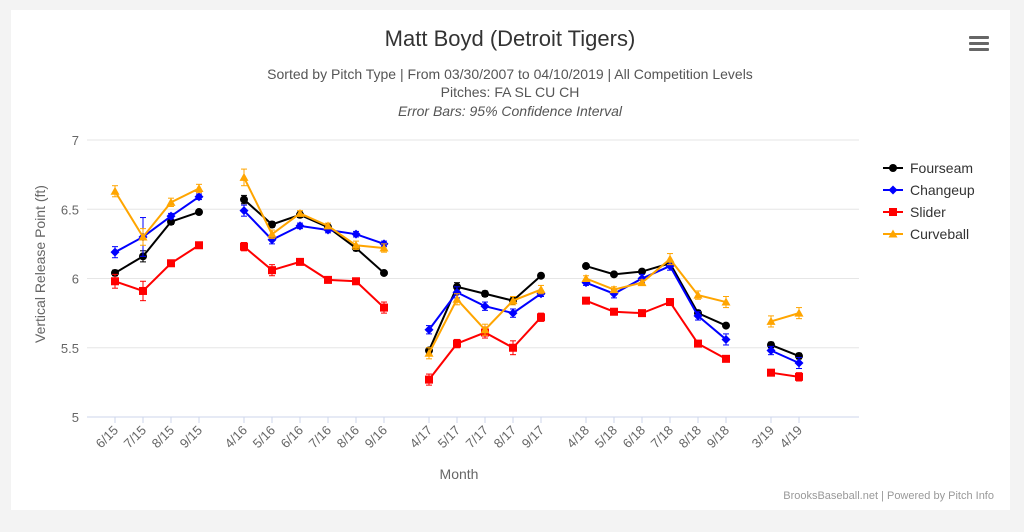  I want to click on y-tick-label: 6.5, so click(70, 209).